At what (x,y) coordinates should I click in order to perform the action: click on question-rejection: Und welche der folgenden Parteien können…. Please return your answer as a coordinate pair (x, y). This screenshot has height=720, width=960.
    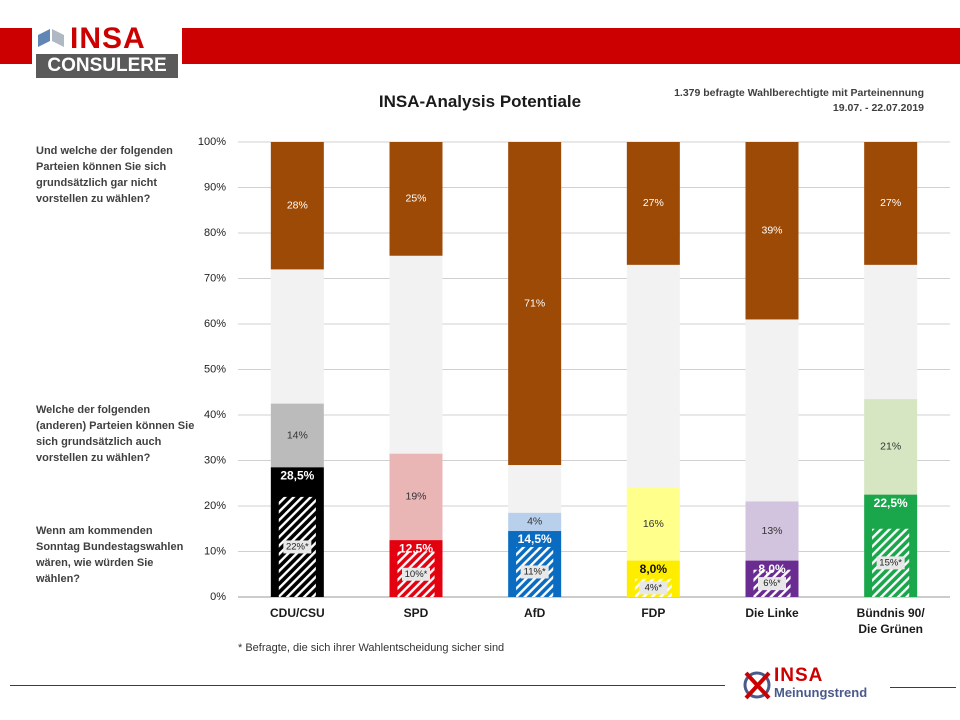
    Looking at the image, I should click on (104, 175).